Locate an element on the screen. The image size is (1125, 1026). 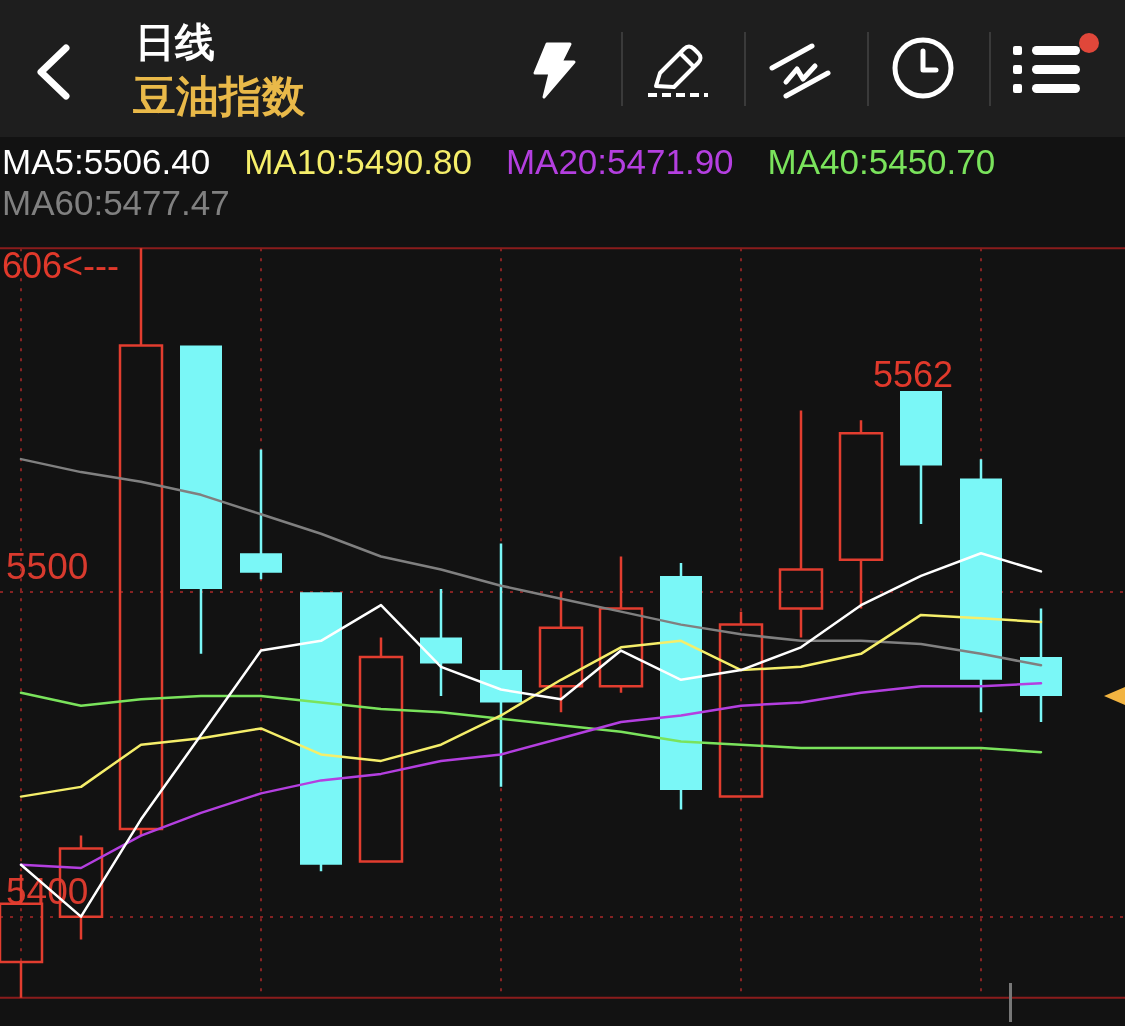
text: MA40:5450.70 is located at coordinates (881, 161).